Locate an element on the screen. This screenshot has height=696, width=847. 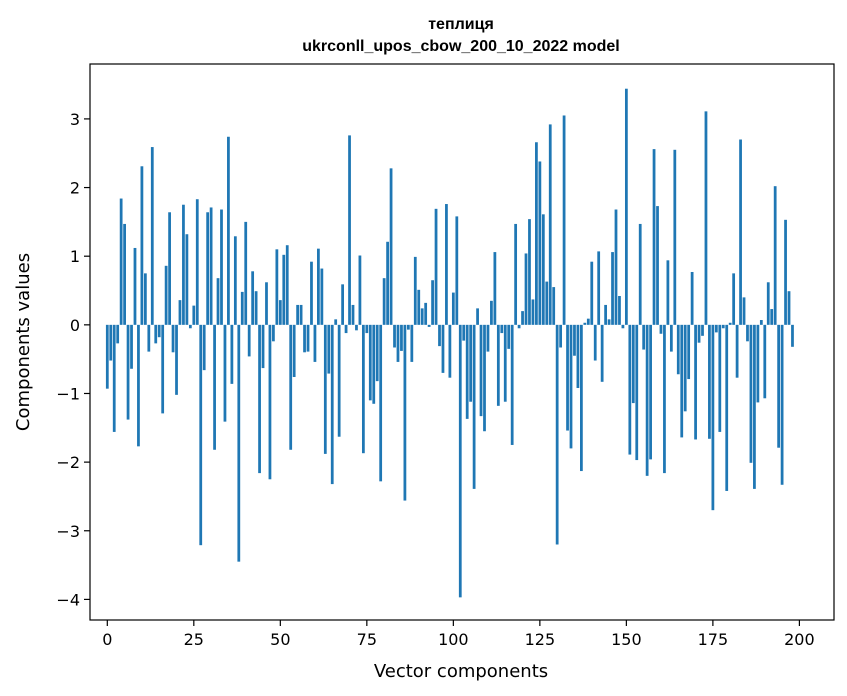
y-tick-label: 0 is located at coordinates (75, 325).